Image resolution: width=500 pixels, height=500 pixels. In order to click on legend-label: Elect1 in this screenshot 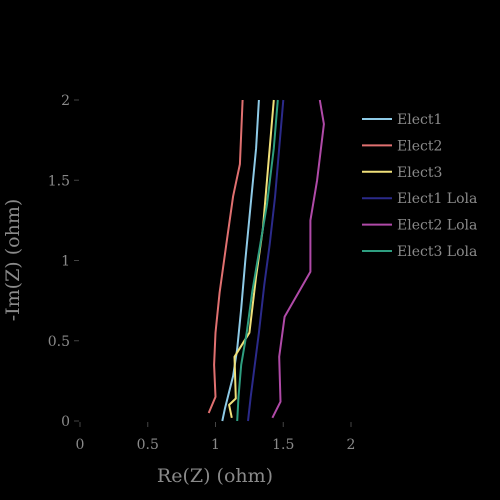, I will do `click(419, 120)`.